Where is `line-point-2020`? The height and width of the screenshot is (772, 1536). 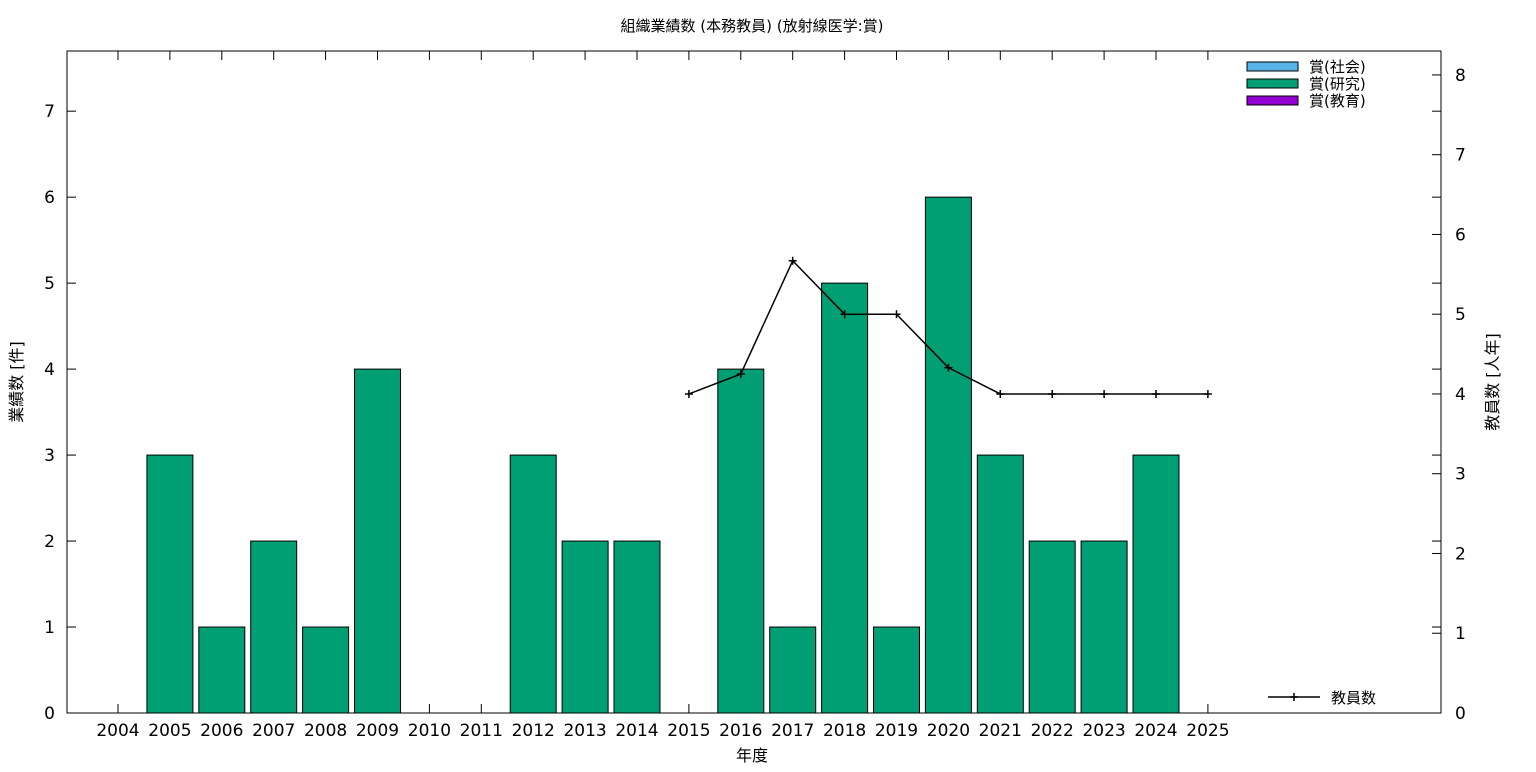
line-point-2020 is located at coordinates (948, 367).